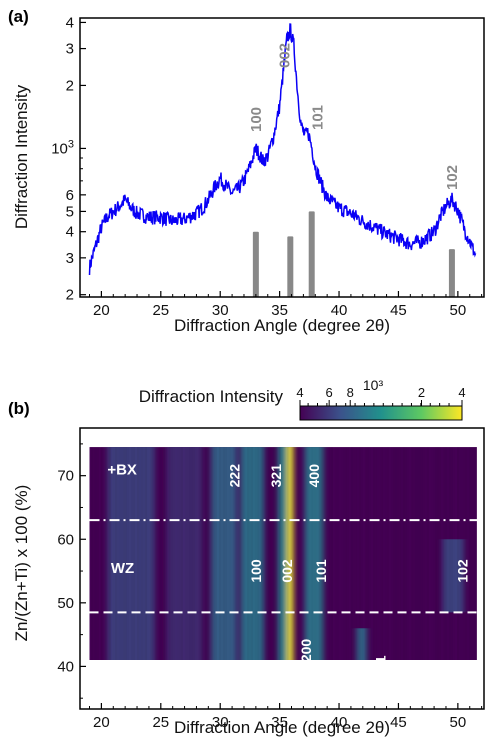 Image resolution: width=489 pixels, height=740 pixels. I want to click on colorbar-tick-label-1: 6, so click(329, 392).